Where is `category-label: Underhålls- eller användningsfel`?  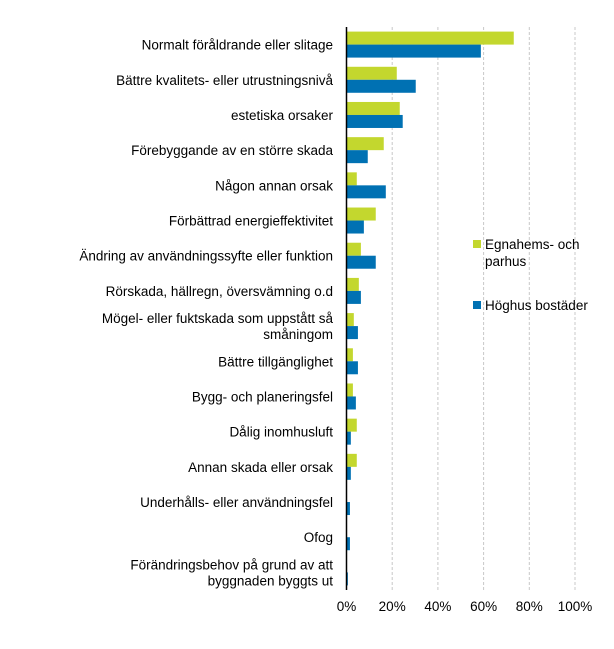 category-label: Underhålls- eller användningsfel is located at coordinates (236, 502).